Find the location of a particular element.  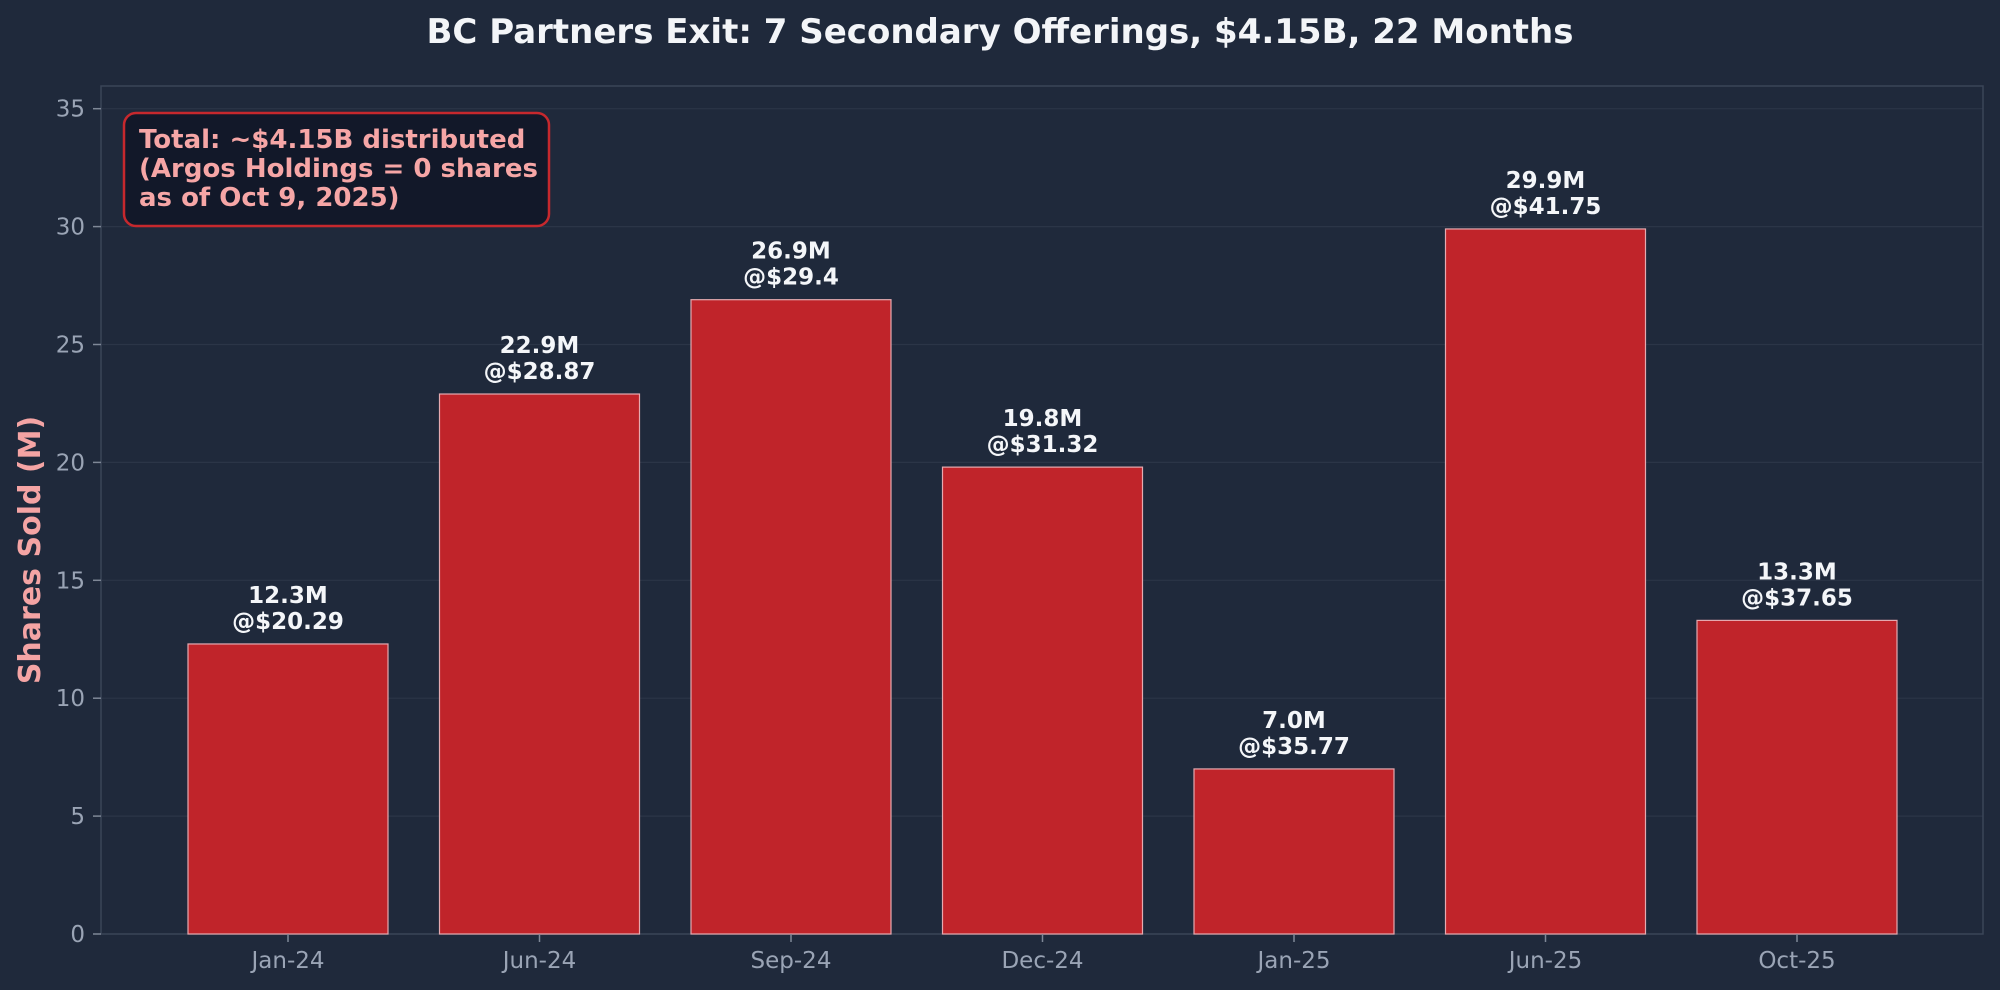

annotation-frame is located at coordinates (336, 169).